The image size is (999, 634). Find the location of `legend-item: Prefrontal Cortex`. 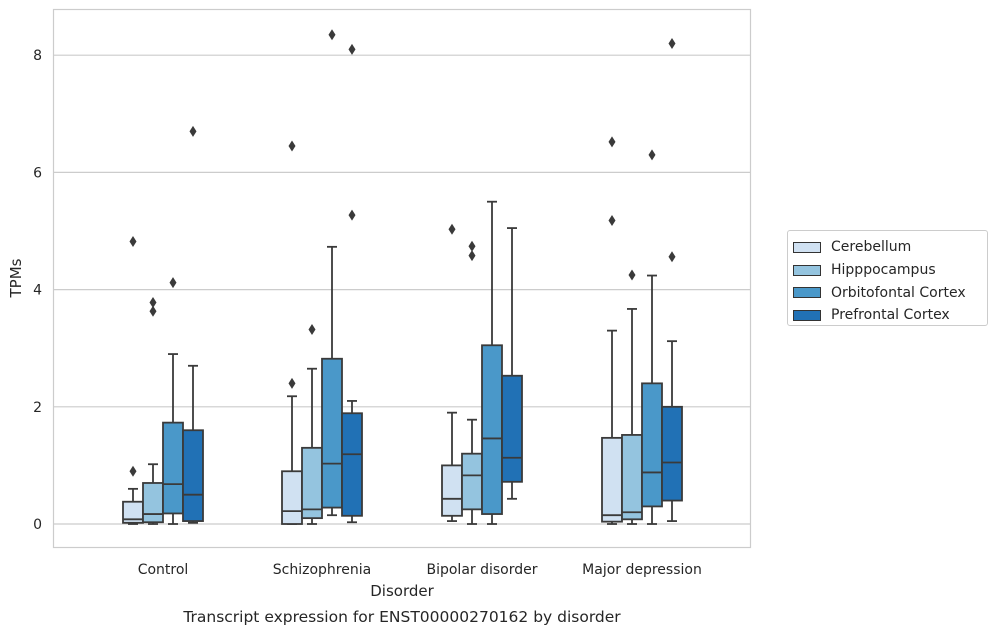

legend-item: Prefrontal Cortex is located at coordinates (890, 315).